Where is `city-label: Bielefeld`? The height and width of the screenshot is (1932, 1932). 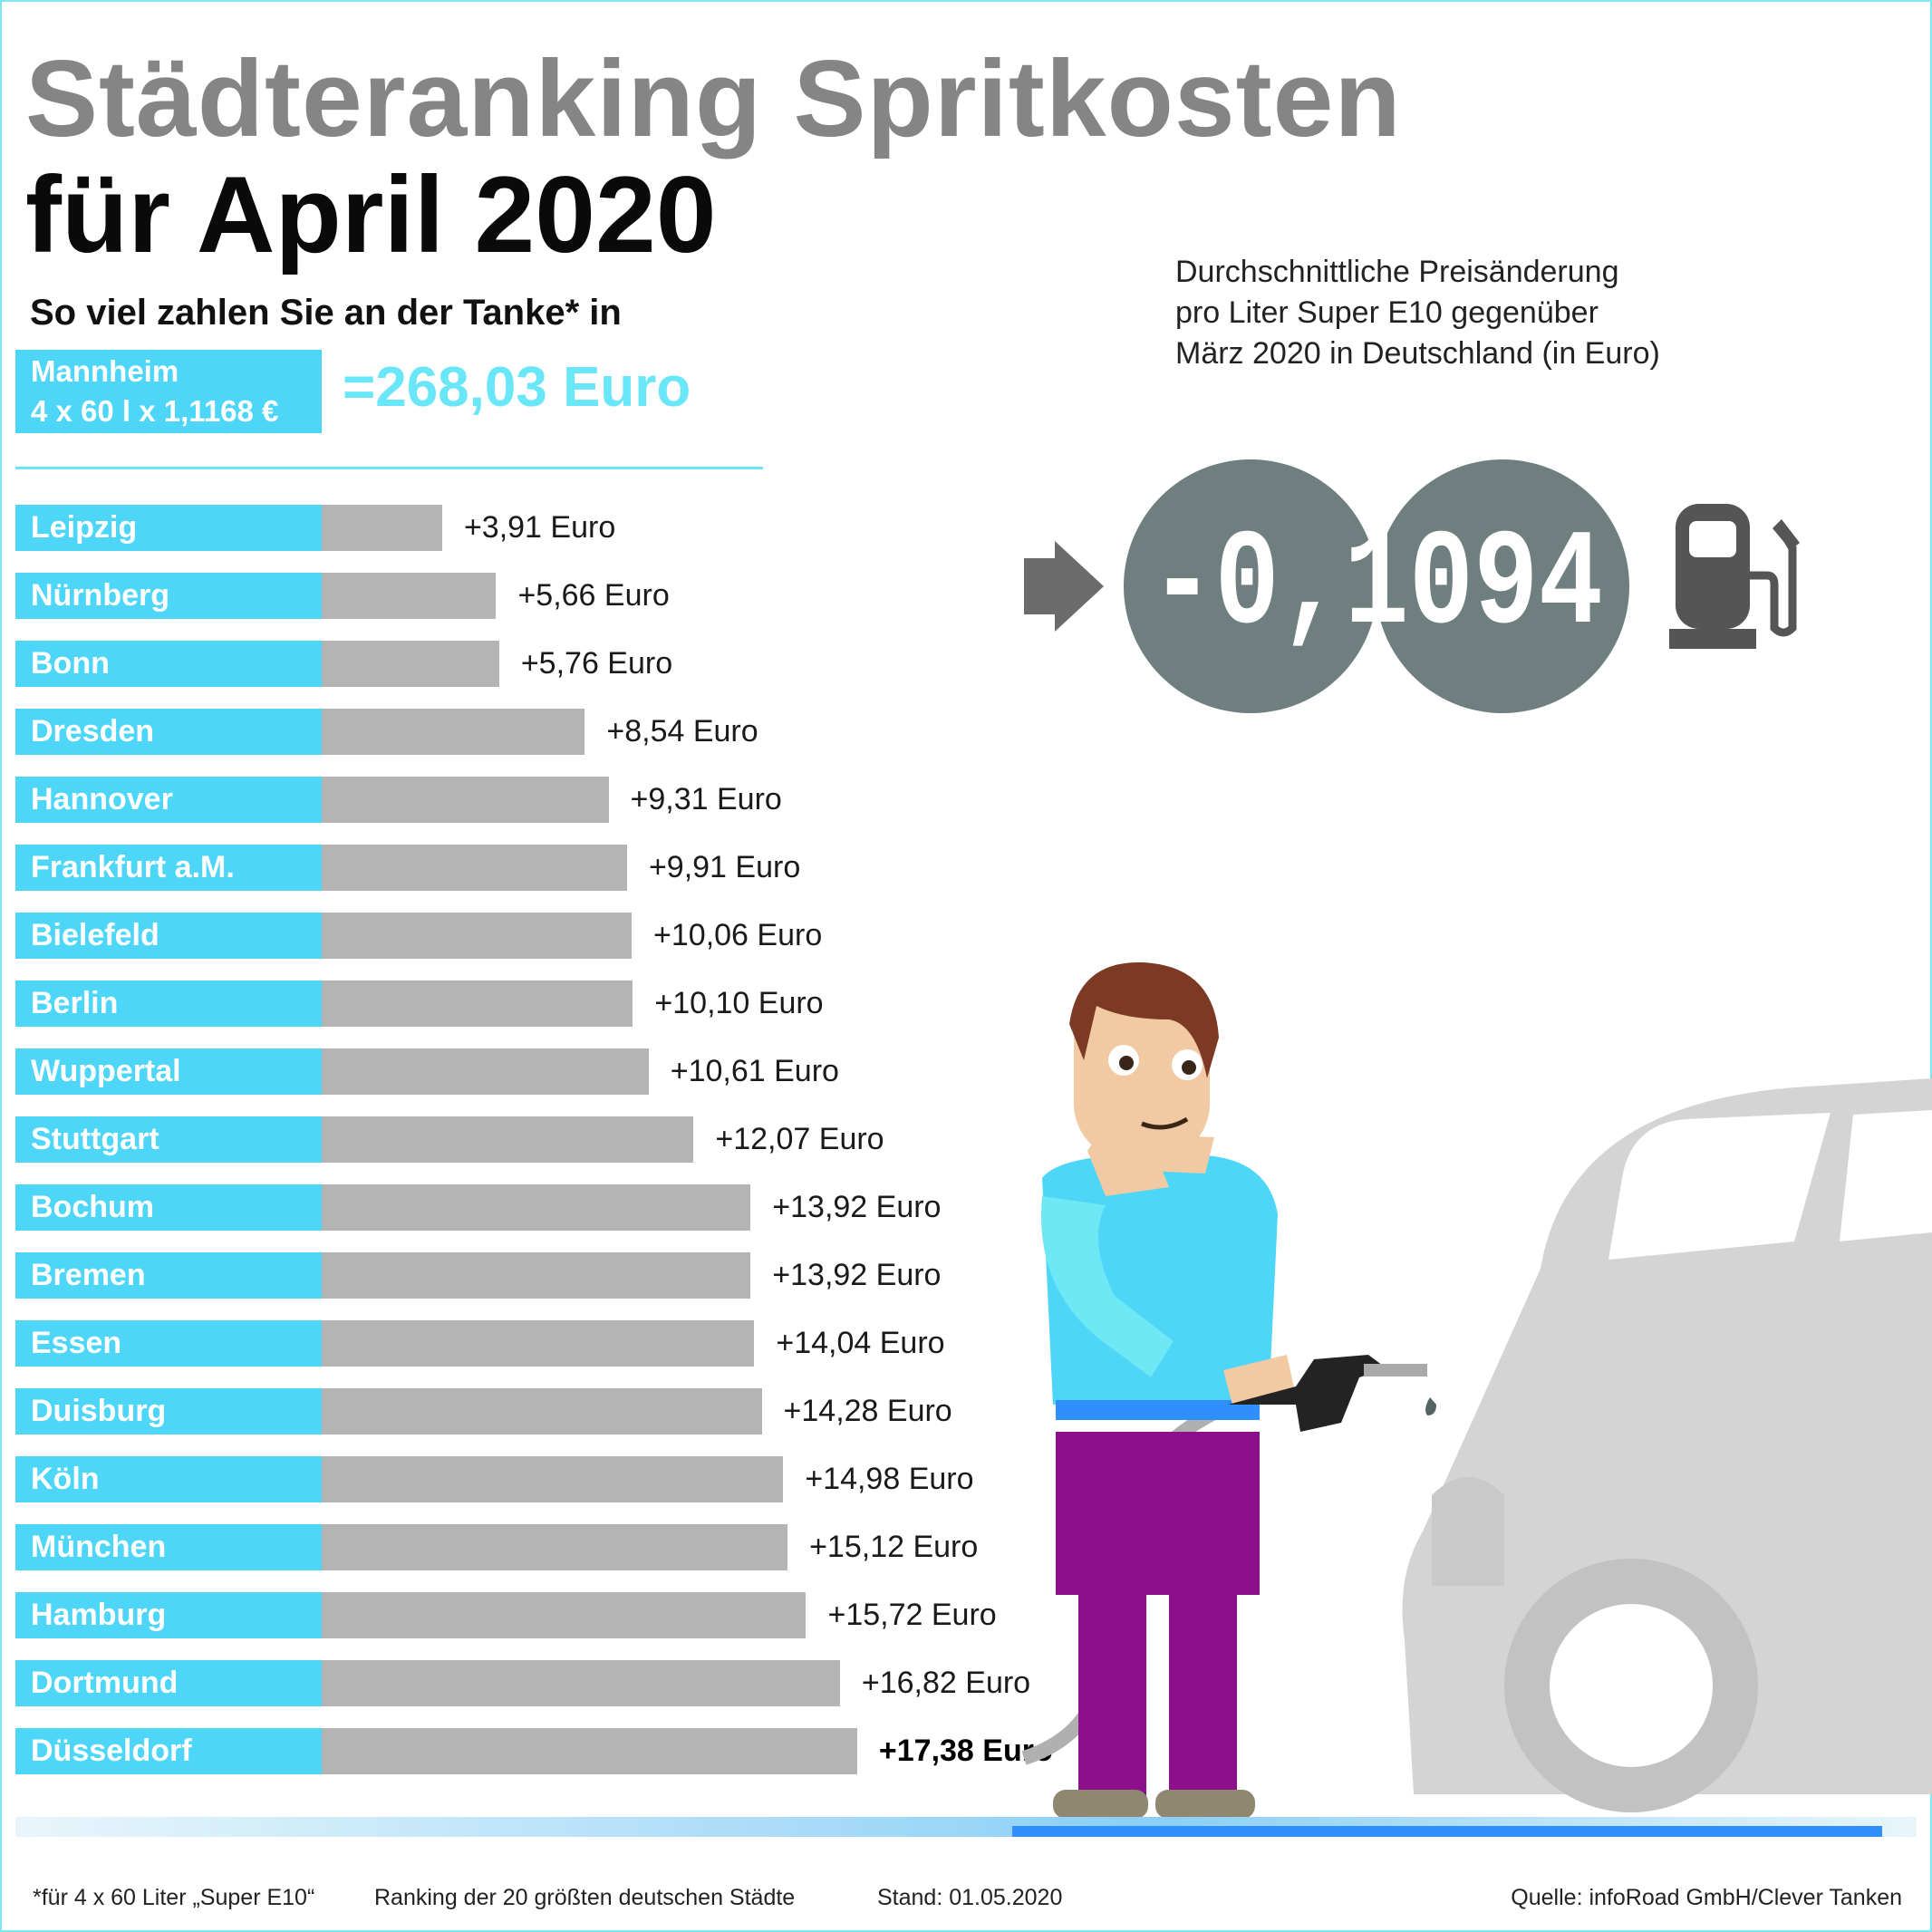 city-label: Bielefeld is located at coordinates (169, 936).